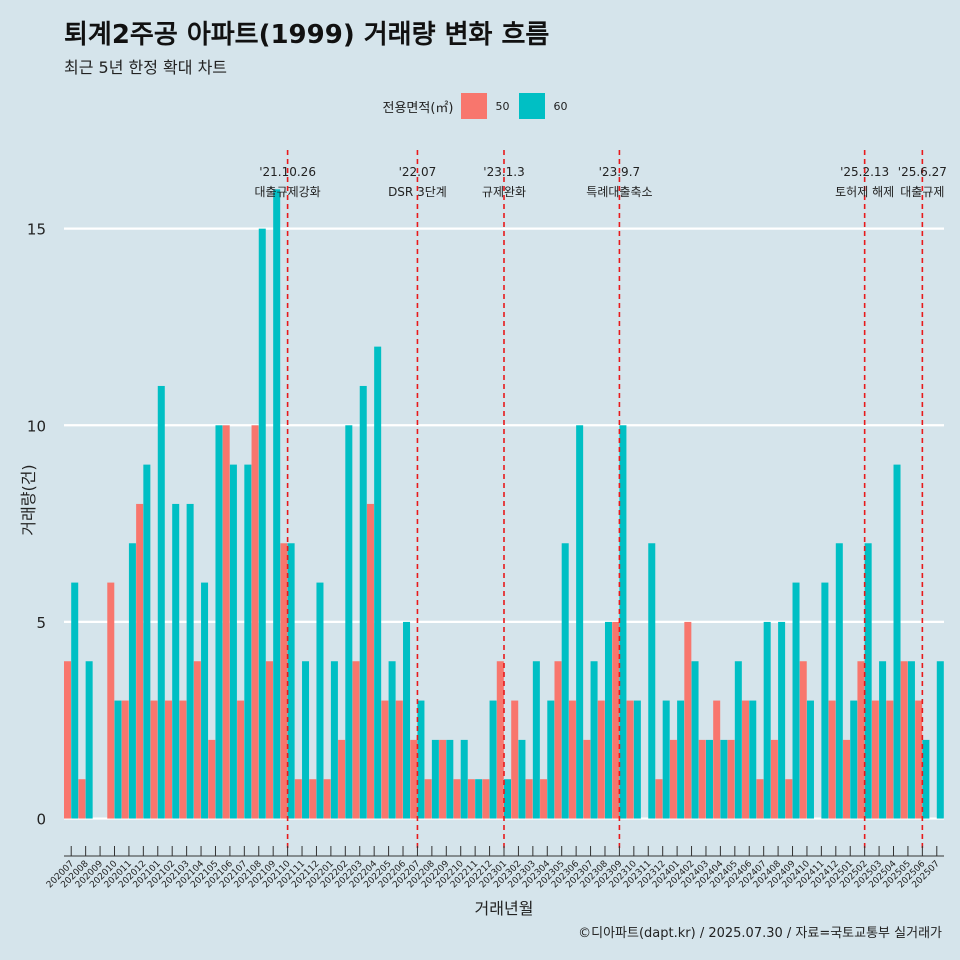 This screenshot has height=960, width=960. What do you see at coordinates (307, 35) in the screenshot?
I see `chart-title: 퇴계2주공 아파트(1999) 거래량 변화 흐름` at bounding box center [307, 35].